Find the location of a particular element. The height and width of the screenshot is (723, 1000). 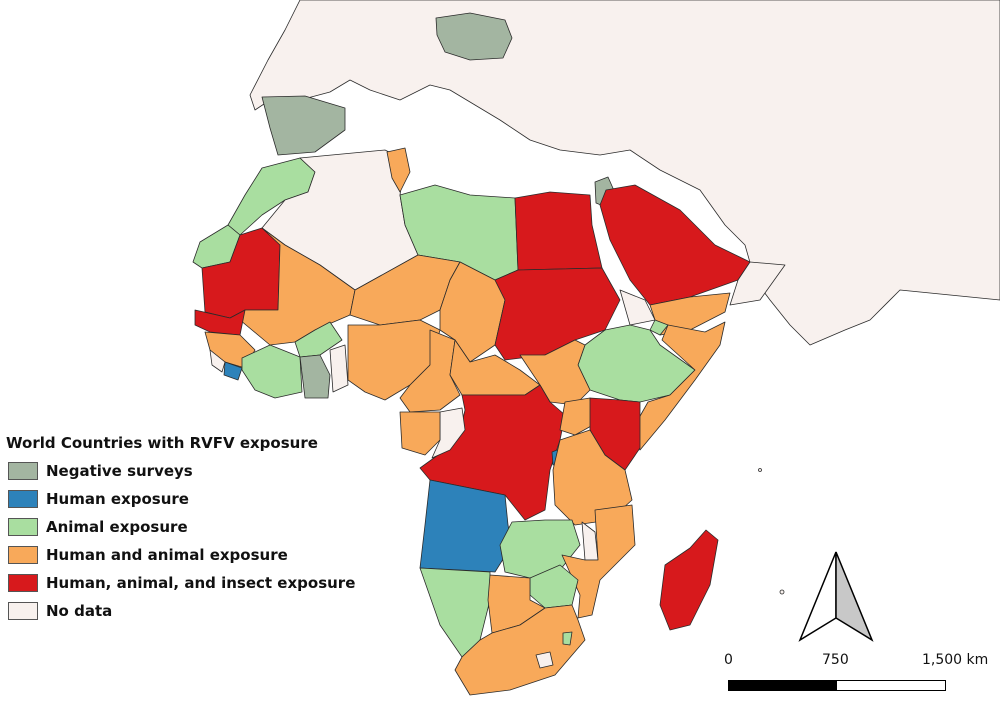

country-togo-benin is located at coordinates (339, 368).